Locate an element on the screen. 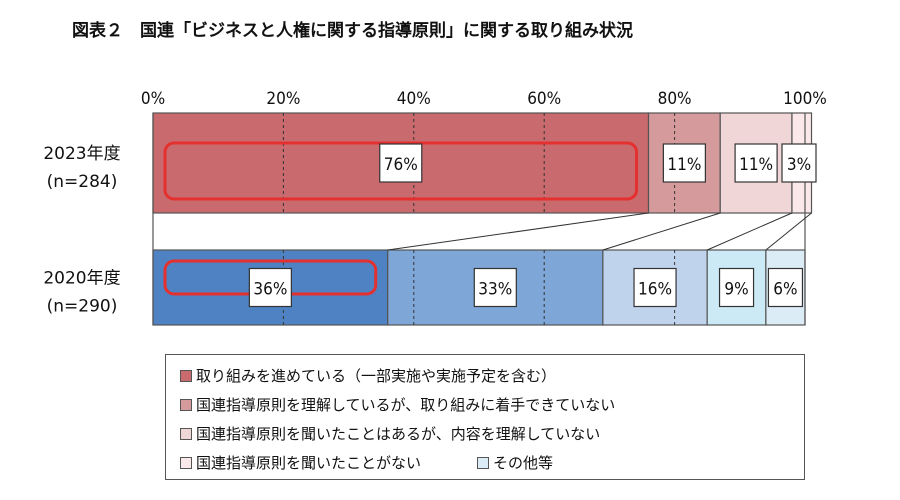 Image resolution: width=900 pixels, height=500 pixels. legend-label: その他等 is located at coordinates (523, 463).